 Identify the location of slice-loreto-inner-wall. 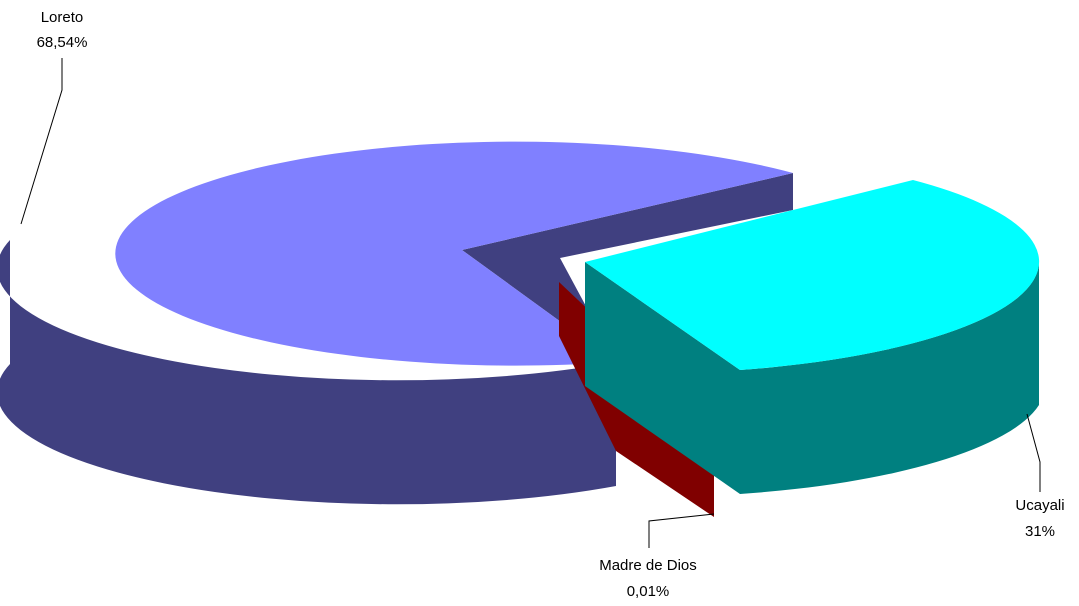
(627, 267).